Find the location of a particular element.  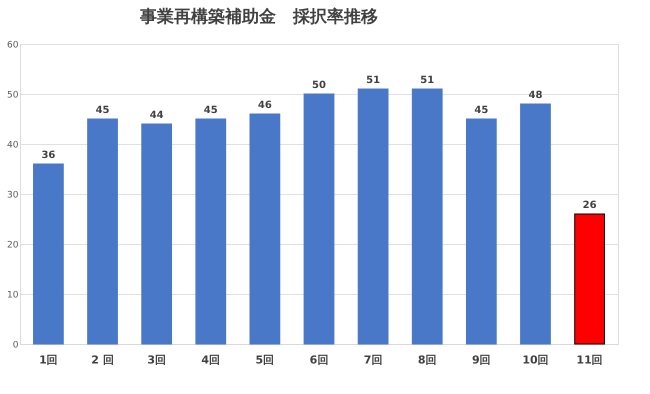

y-tick-label: 40 is located at coordinates (13, 145).